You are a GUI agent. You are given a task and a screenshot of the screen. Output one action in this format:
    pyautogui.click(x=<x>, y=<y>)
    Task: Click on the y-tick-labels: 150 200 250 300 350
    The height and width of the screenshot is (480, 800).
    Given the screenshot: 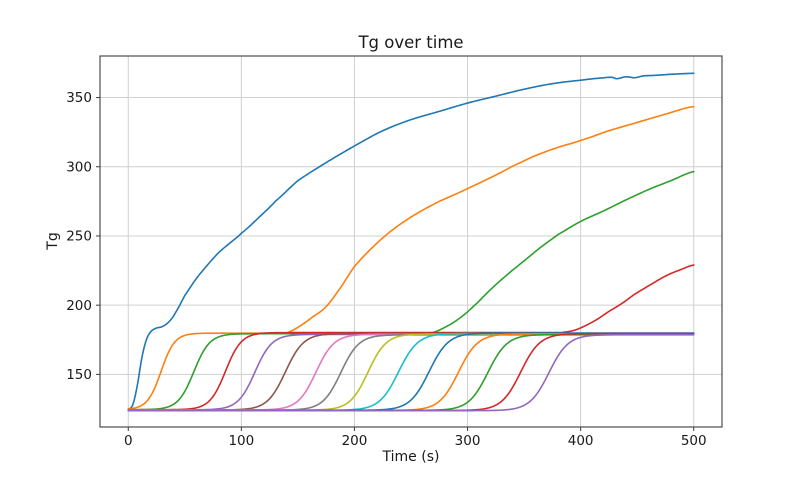 What is the action you would take?
    pyautogui.click(x=79, y=236)
    